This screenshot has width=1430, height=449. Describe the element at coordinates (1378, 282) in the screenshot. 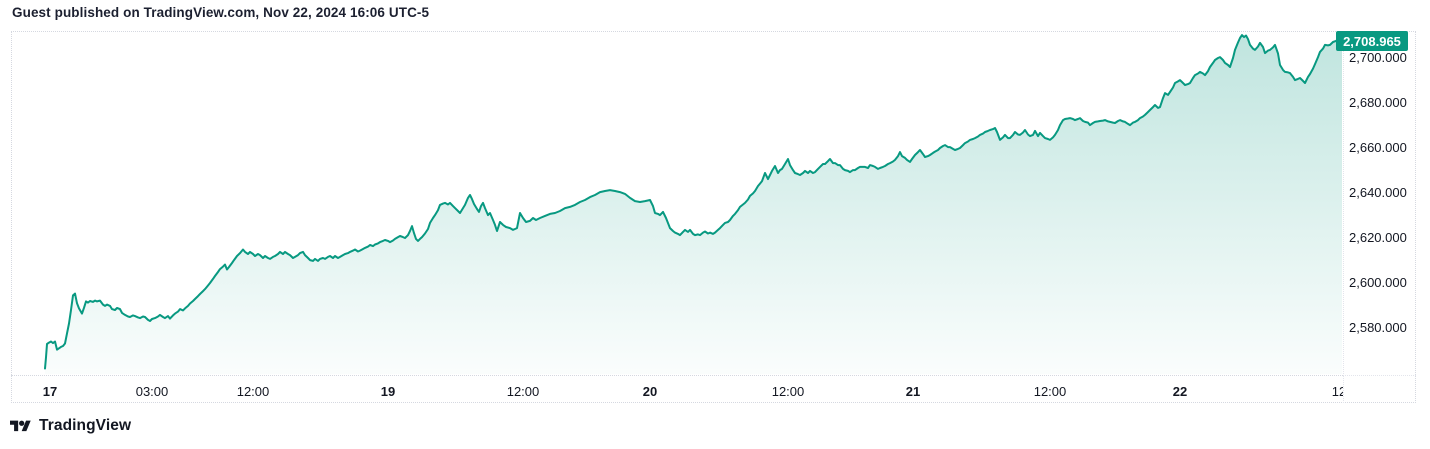

I see `price-axis-label: 2,600.000` at that location.